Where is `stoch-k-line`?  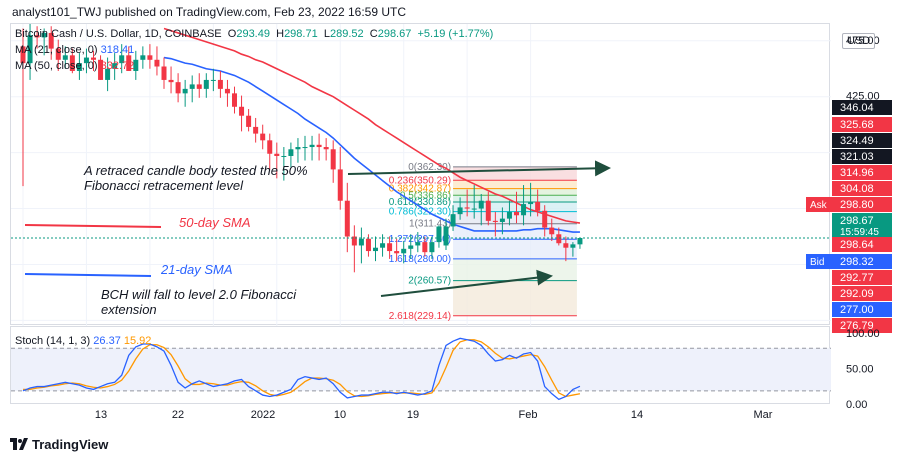
stoch-k-line is located at coordinates (301, 369).